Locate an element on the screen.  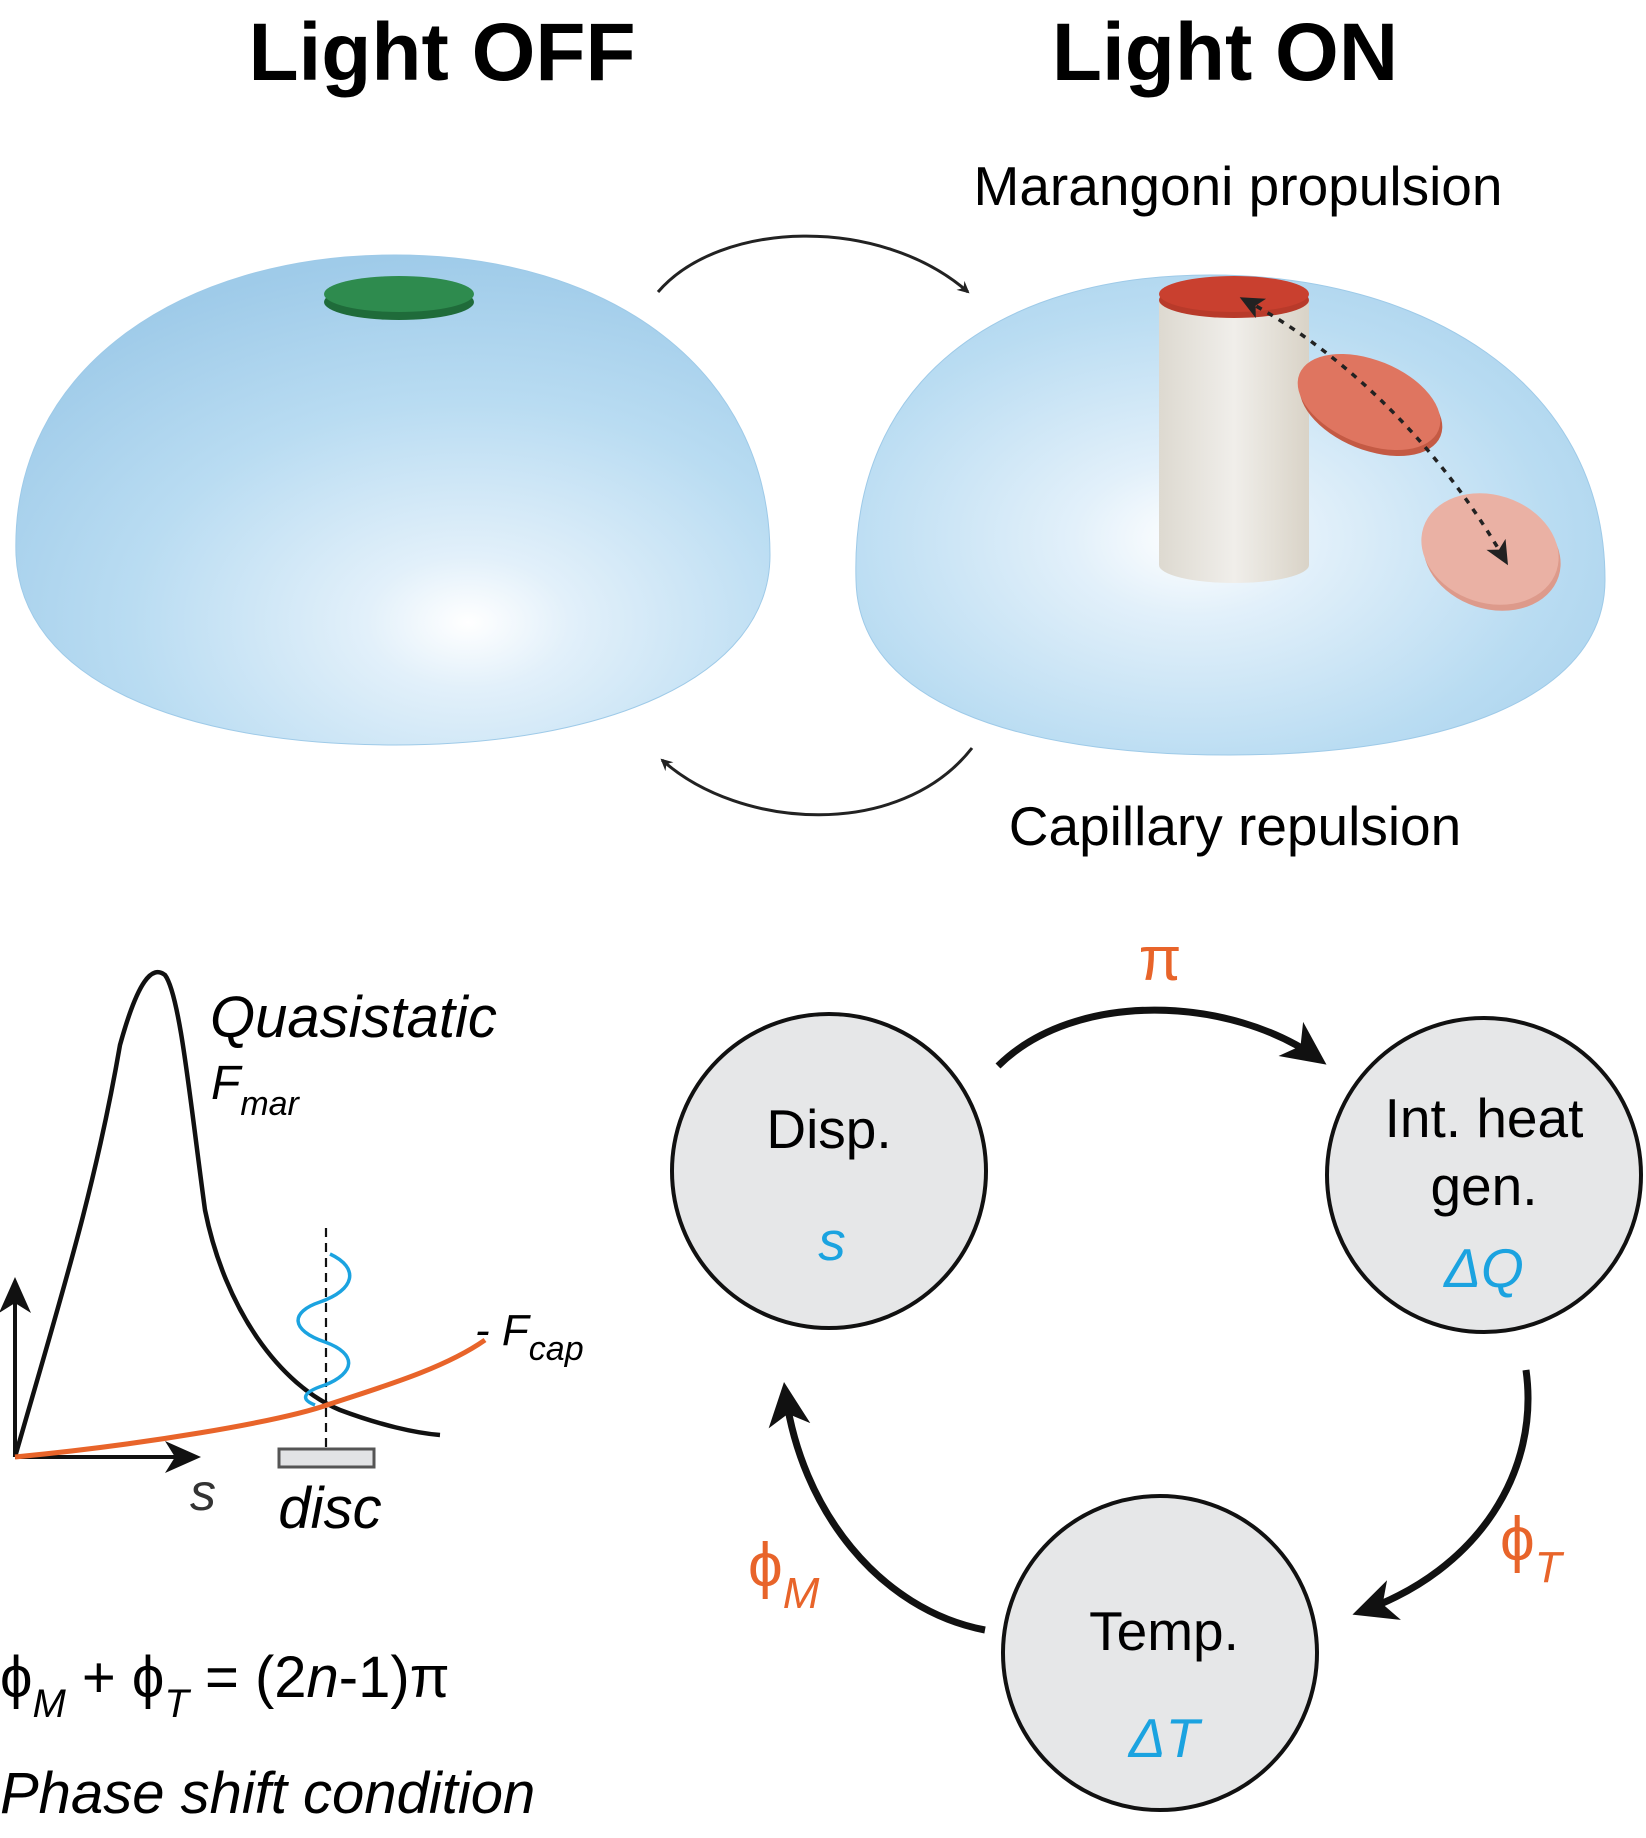
node-temperature is located at coordinates (1160, 1653).